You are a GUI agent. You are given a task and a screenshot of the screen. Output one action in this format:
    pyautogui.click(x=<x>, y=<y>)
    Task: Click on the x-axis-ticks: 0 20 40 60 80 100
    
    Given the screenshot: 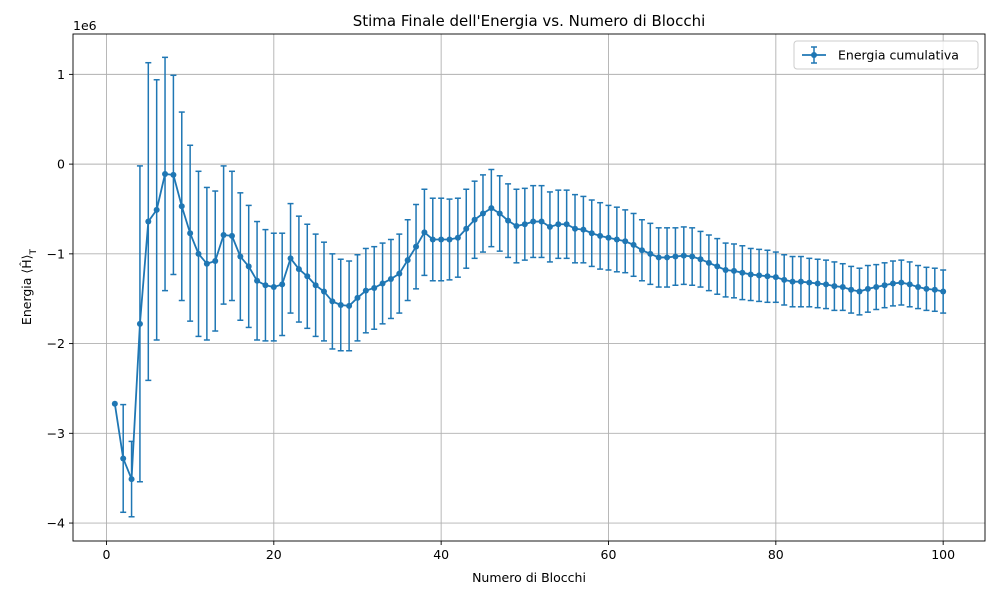 What is the action you would take?
    pyautogui.click(x=528, y=551)
    